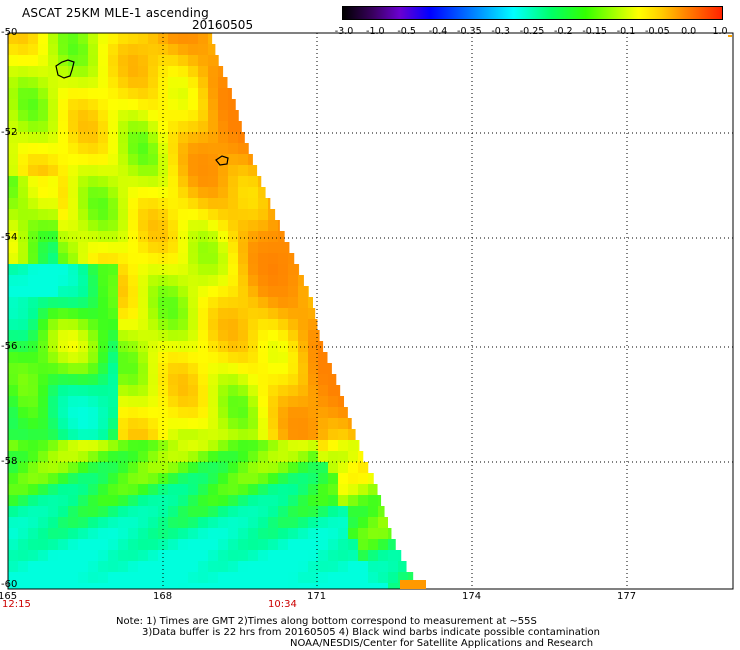 Image resolution: width=740 pixels, height=650 pixels. What do you see at coordinates (413, 584) in the screenshot?
I see `swath-edge-cell` at bounding box center [413, 584].